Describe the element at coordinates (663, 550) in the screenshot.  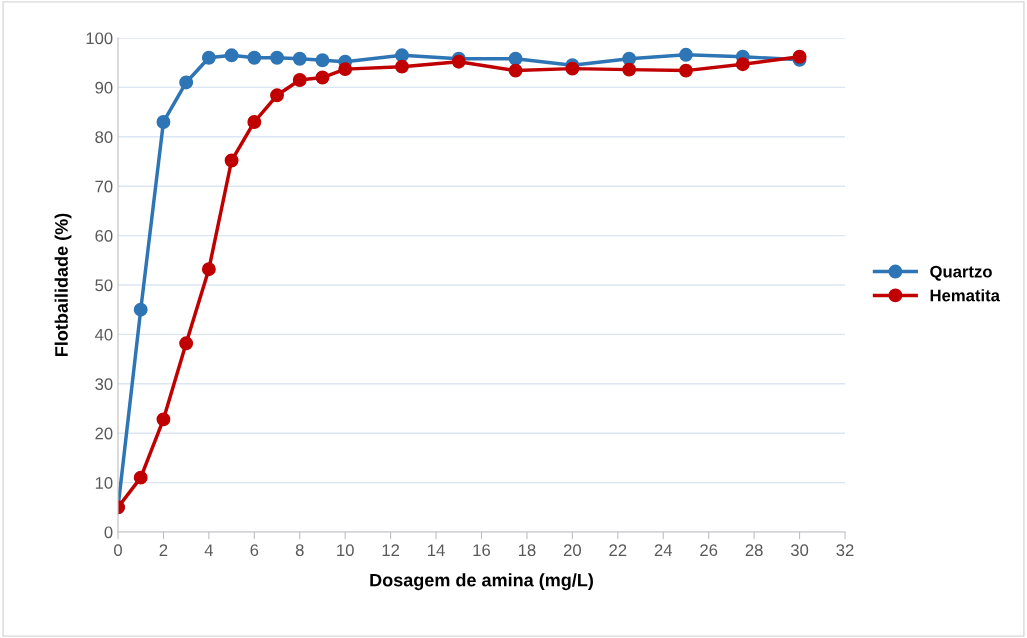
I see `x-tick-label: 24` at that location.